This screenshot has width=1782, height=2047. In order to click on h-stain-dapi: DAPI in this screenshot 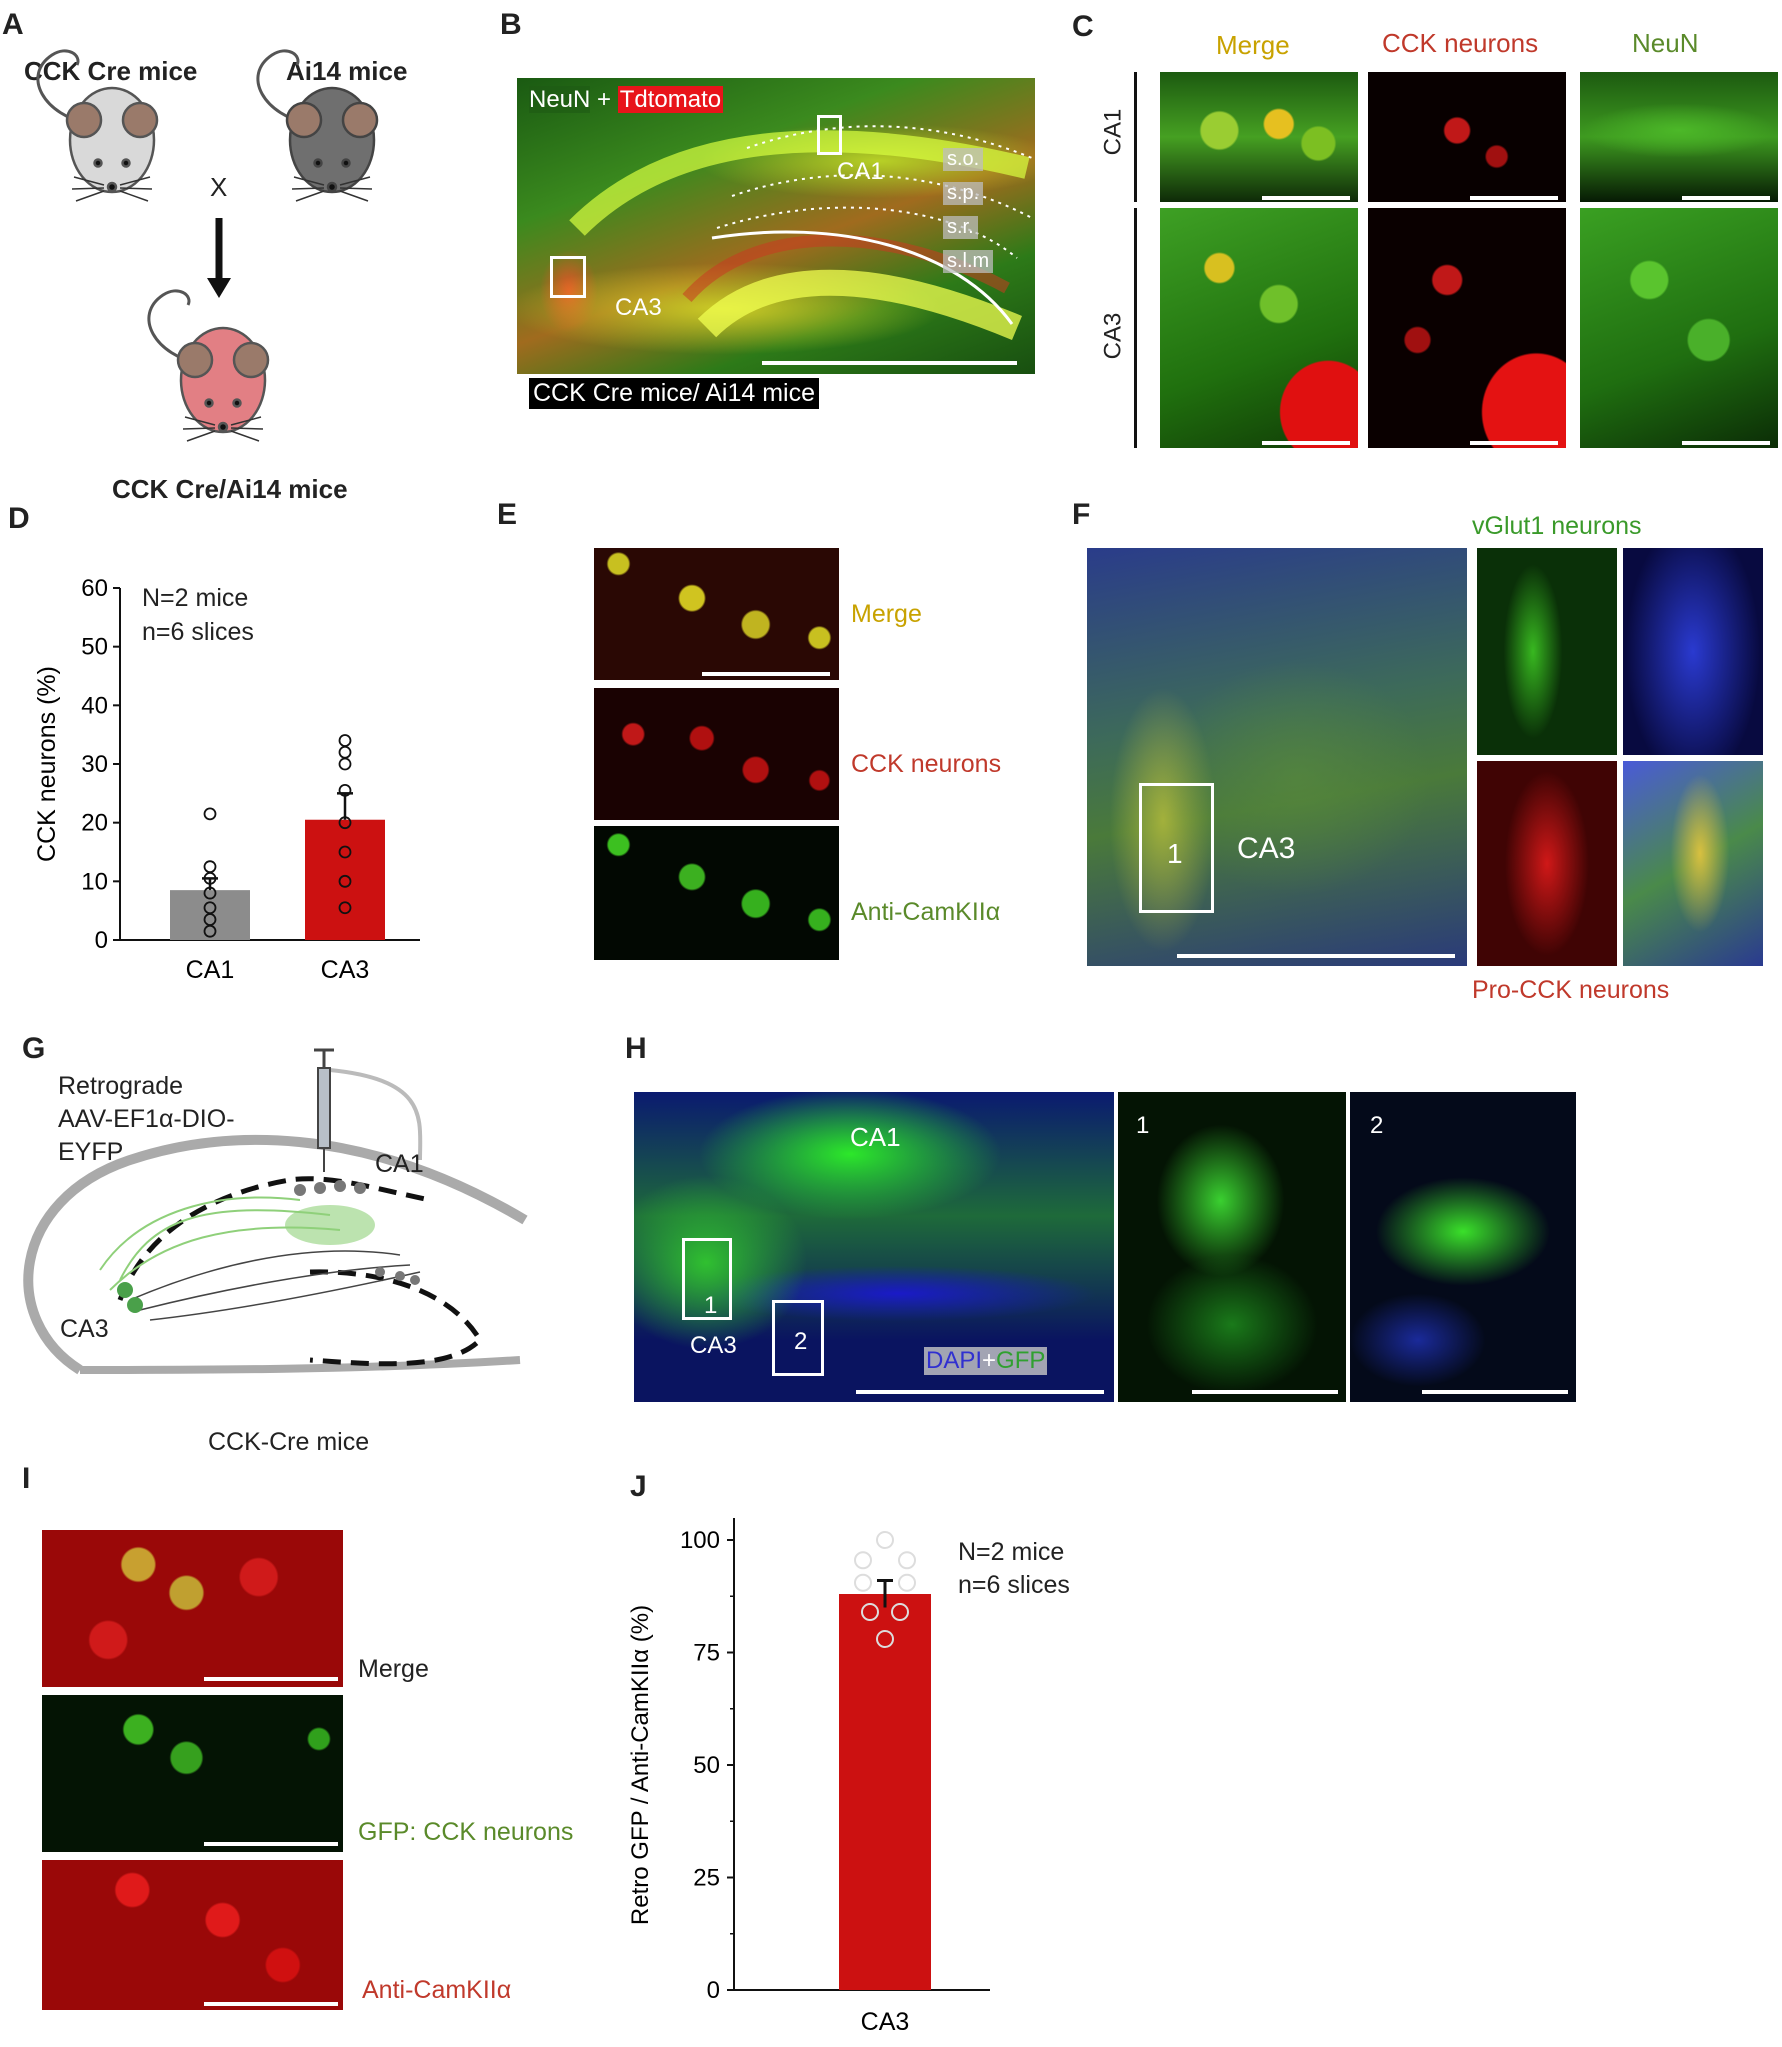, I will do `click(954, 1360)`.